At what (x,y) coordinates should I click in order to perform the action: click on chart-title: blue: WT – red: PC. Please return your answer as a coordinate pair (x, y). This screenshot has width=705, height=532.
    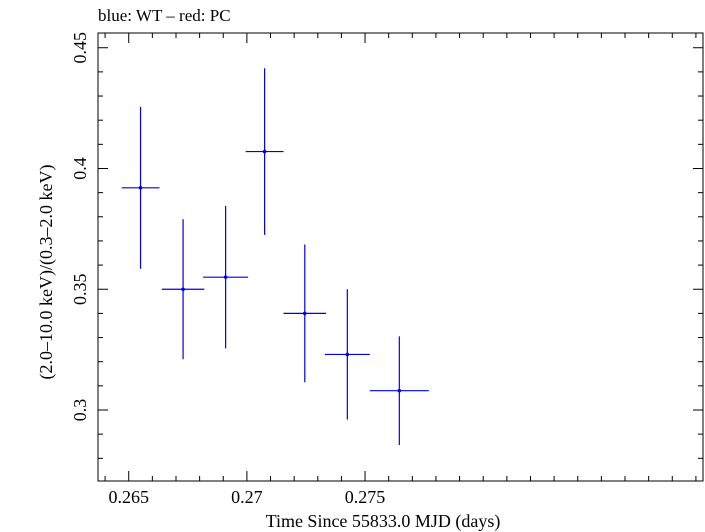
    Looking at the image, I should click on (164, 15).